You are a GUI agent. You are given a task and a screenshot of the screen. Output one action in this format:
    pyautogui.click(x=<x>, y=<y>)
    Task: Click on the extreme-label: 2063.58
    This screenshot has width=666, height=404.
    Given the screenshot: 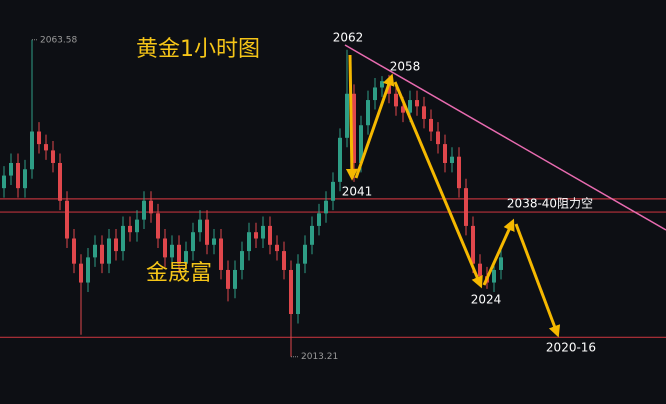 What is the action you would take?
    pyautogui.click(x=58, y=40)
    